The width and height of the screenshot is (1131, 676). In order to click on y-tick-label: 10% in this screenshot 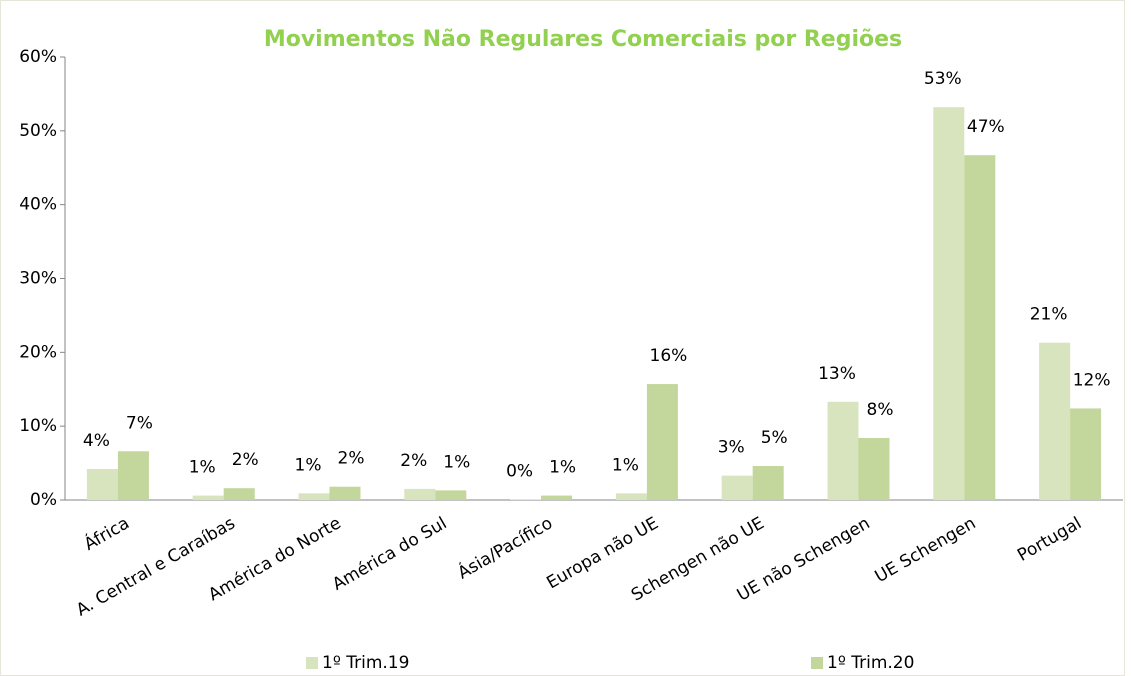, I will do `click(38, 426)`.